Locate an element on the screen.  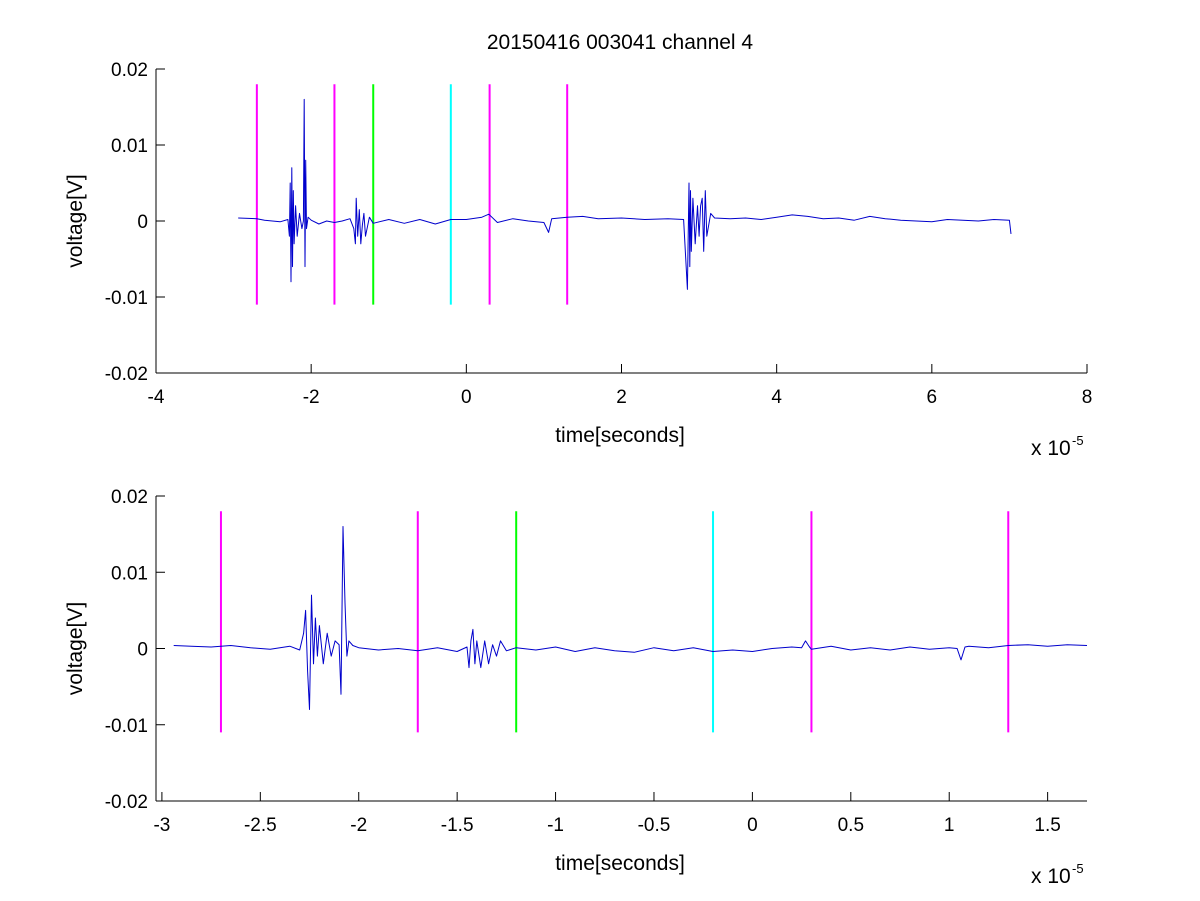
signal-series-line is located at coordinates (625, 194).